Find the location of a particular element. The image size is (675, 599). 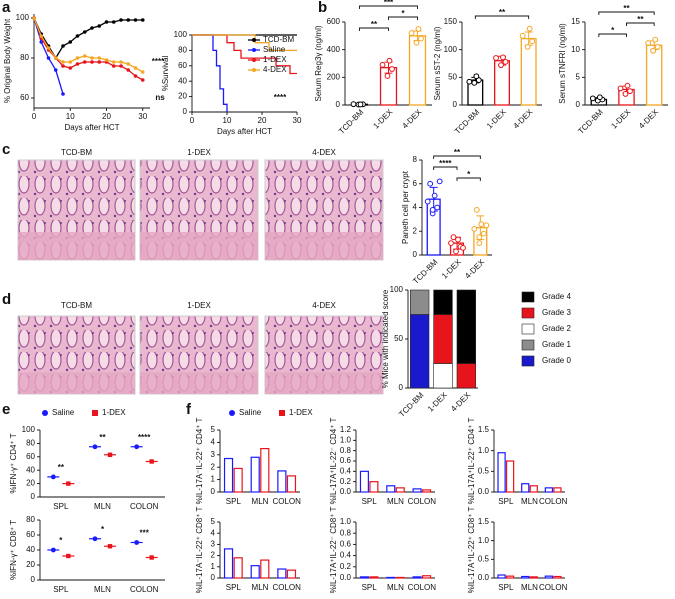

y-tick-label: 15 is located at coordinates (575, 21).